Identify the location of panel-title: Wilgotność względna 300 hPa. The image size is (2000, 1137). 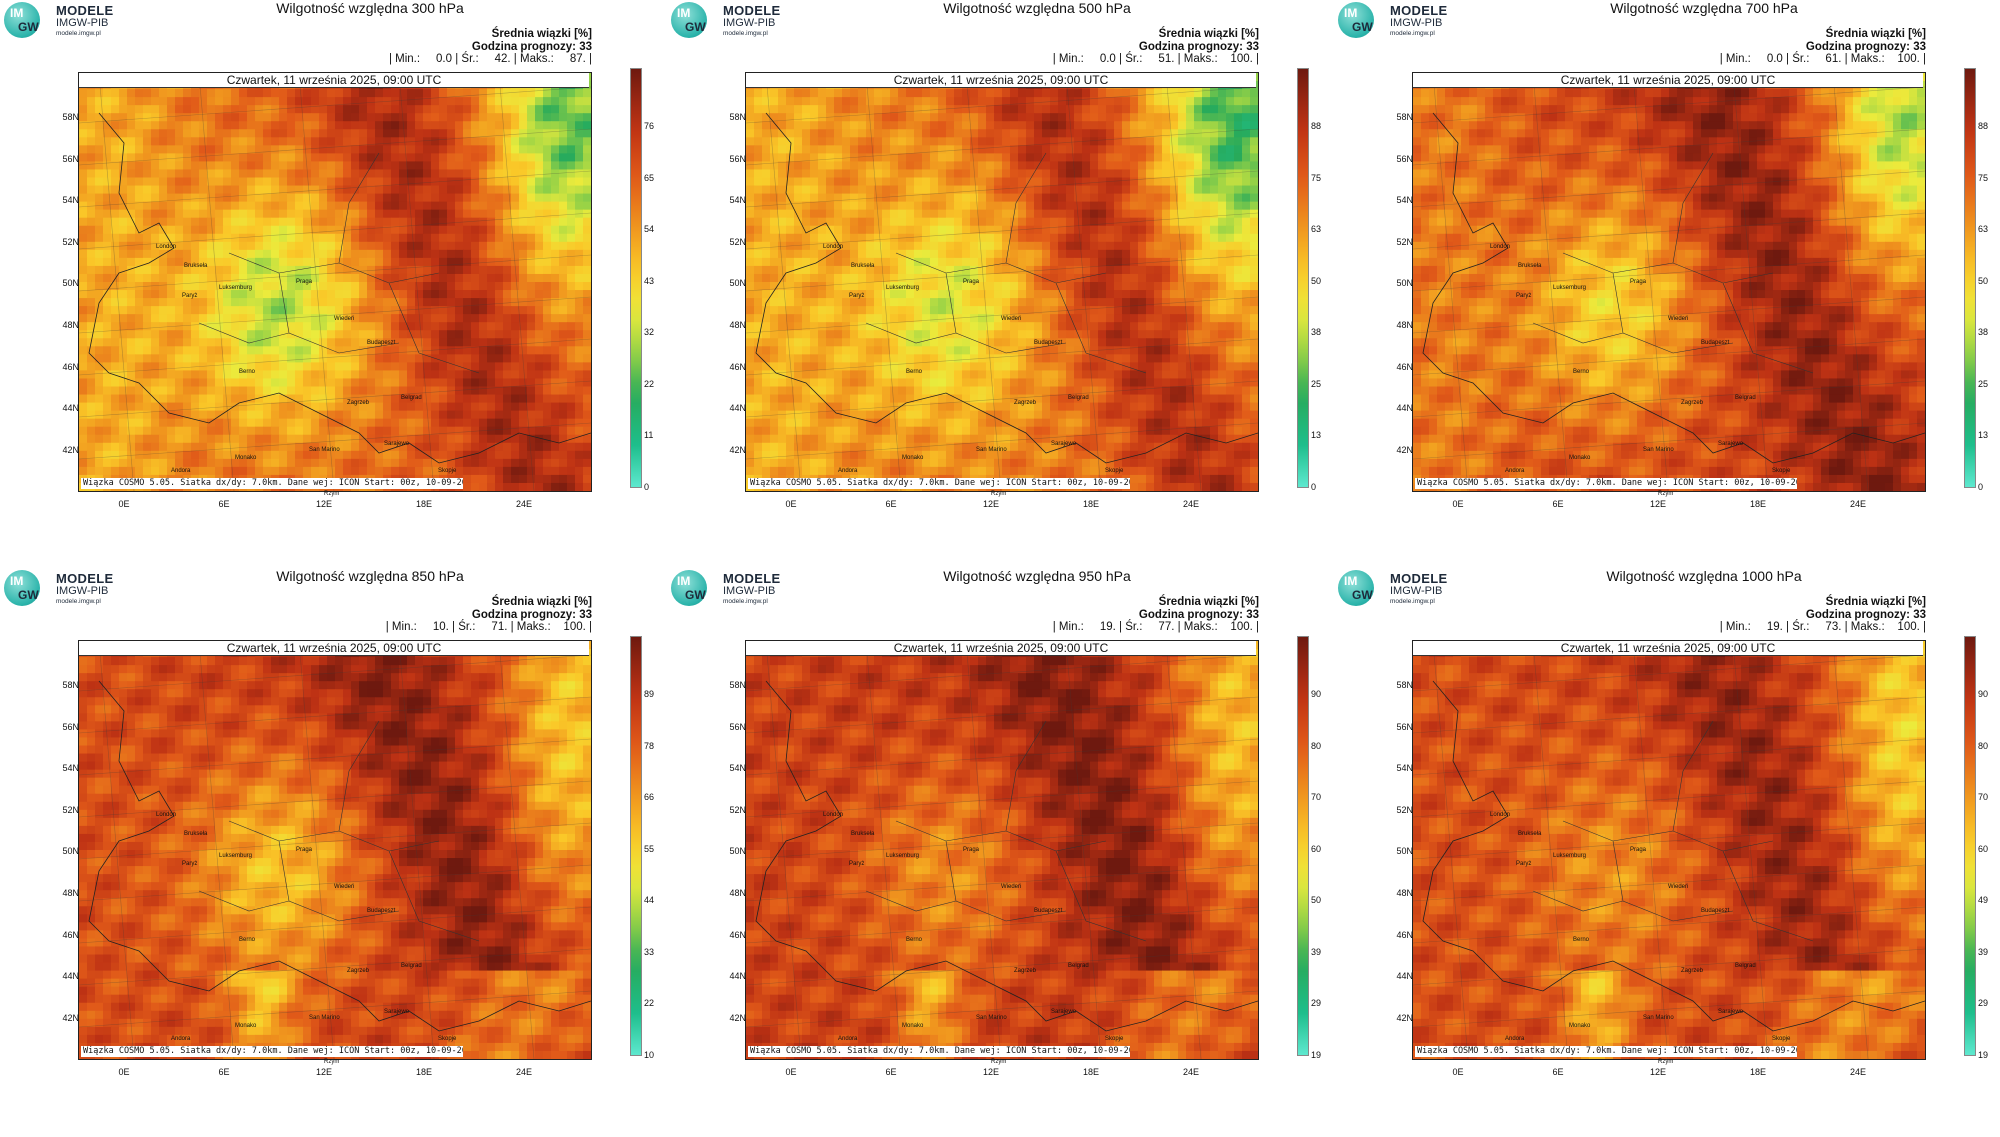
(370, 8).